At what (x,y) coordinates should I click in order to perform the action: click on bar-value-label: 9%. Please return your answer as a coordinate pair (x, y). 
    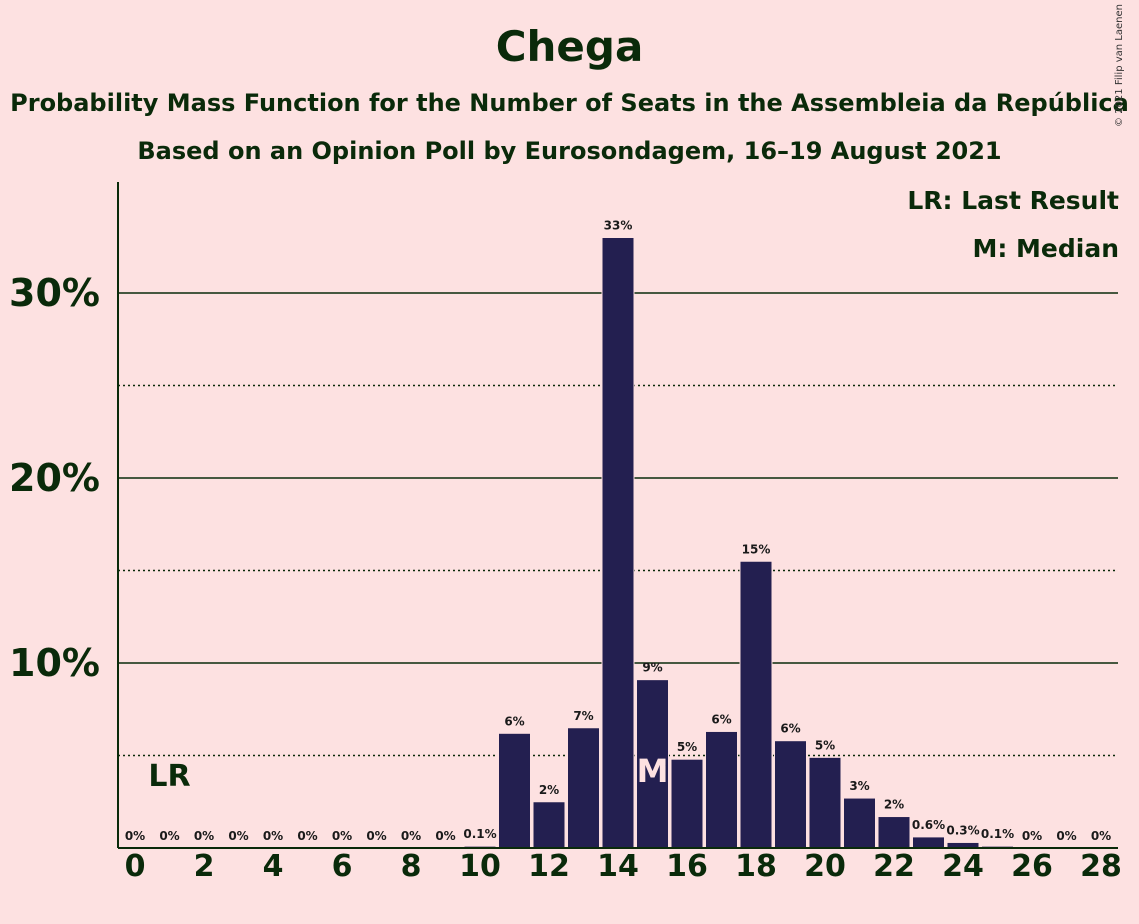
    Looking at the image, I should click on (652, 668).